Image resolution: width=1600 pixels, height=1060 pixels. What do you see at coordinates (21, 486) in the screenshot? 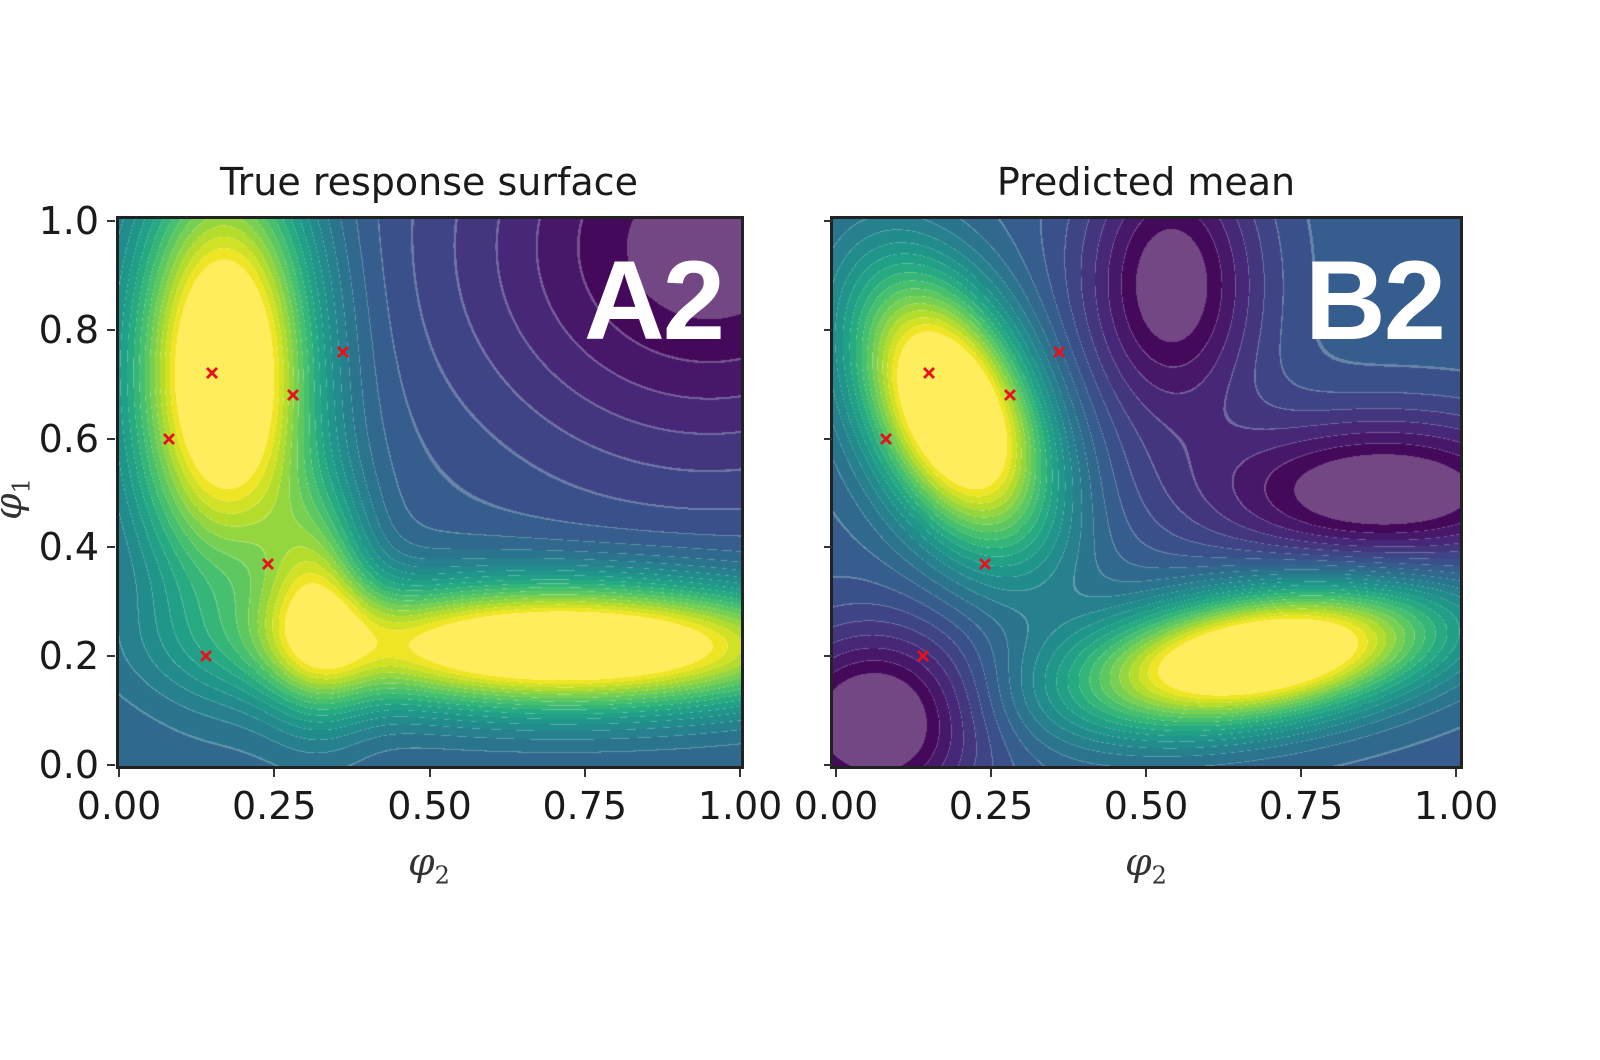
I see `plot-a-ylabel-subscript: 1` at bounding box center [21, 486].